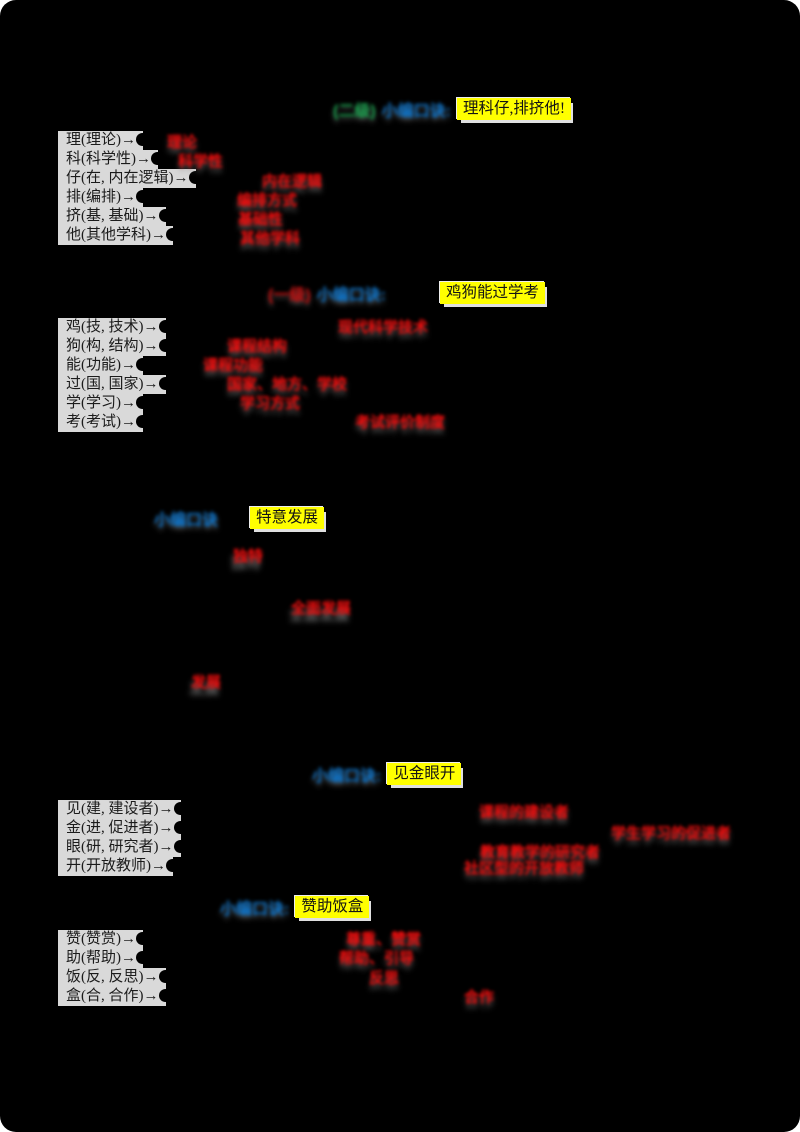  I want to click on obscured-answer-text: 理论, so click(182, 143).